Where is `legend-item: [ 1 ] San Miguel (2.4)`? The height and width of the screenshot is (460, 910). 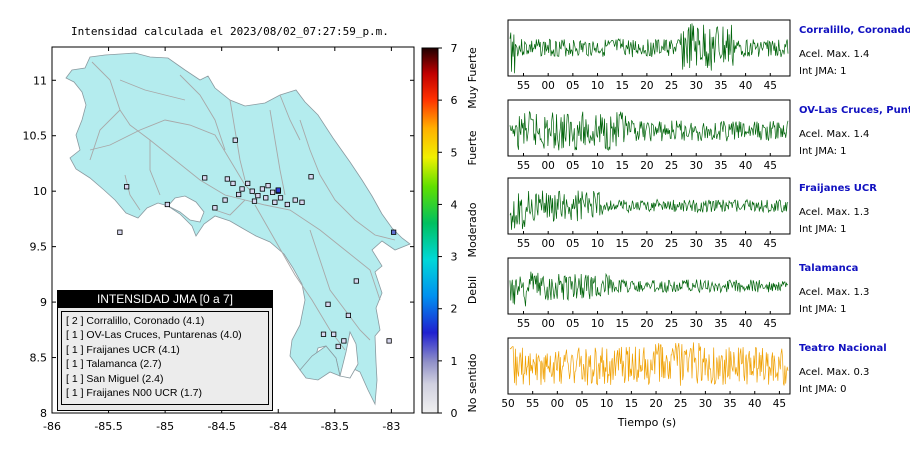
legend-item: [ 1 ] San Miguel (2.4) is located at coordinates (115, 378).